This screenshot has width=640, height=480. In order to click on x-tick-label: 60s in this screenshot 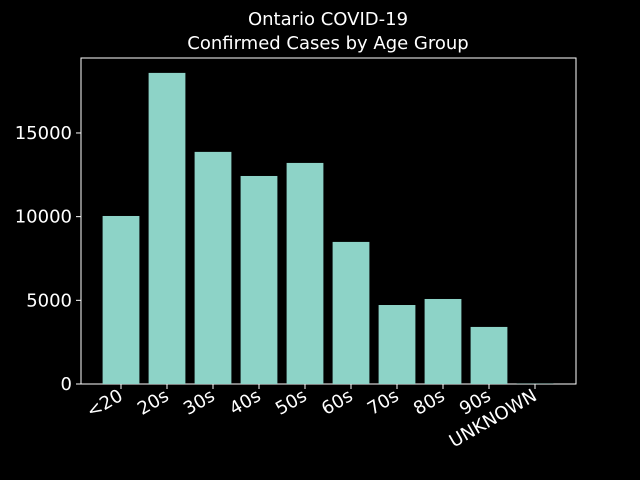, I will do `click(337, 402)`.